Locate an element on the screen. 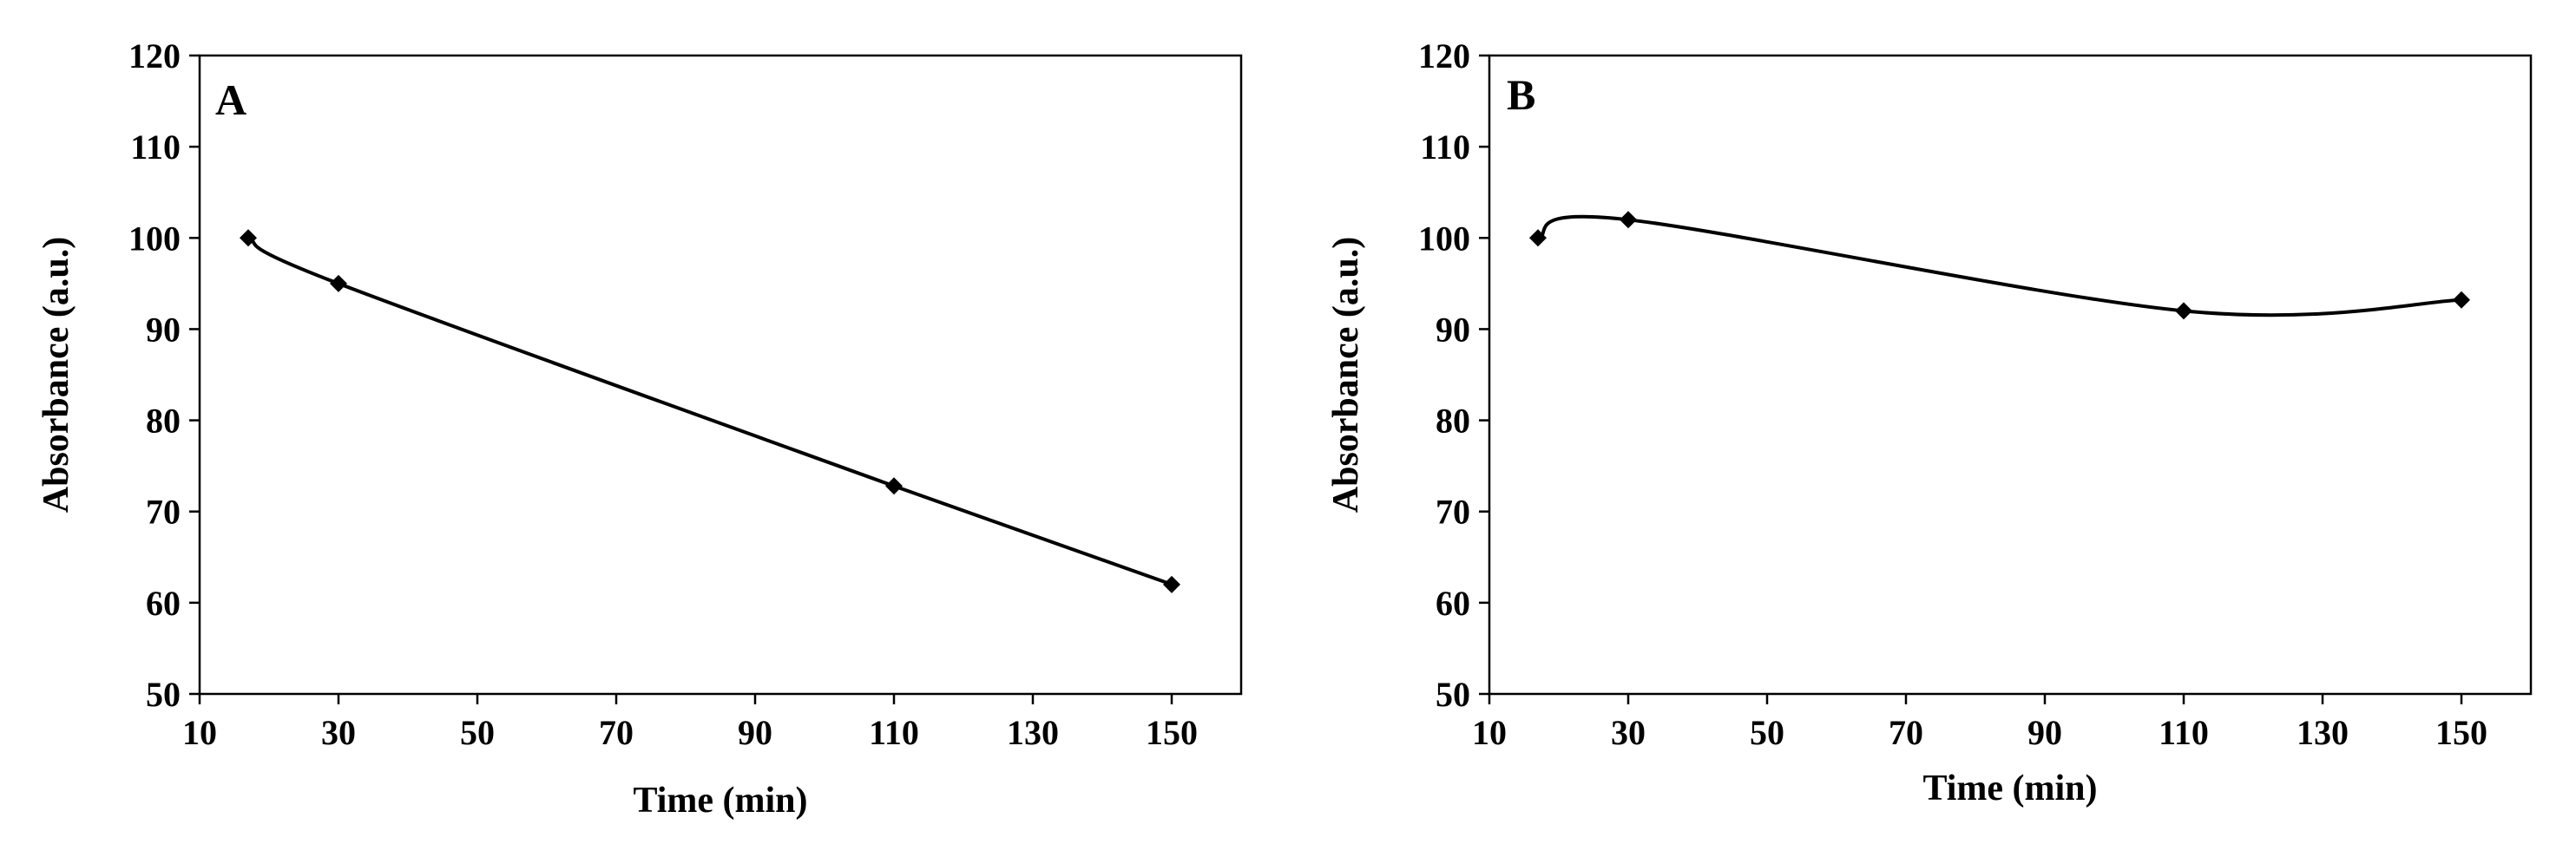  panel-letter: A is located at coordinates (231, 99).